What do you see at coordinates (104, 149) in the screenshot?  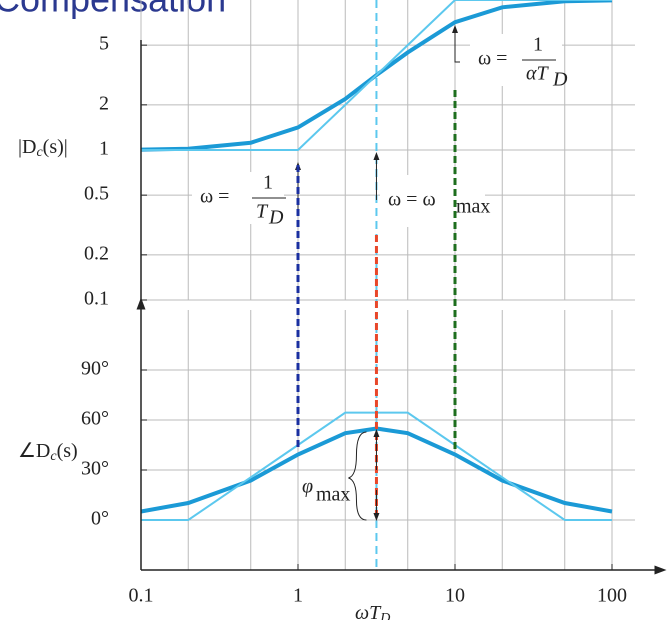 I see `y-tick-label: 1` at bounding box center [104, 149].